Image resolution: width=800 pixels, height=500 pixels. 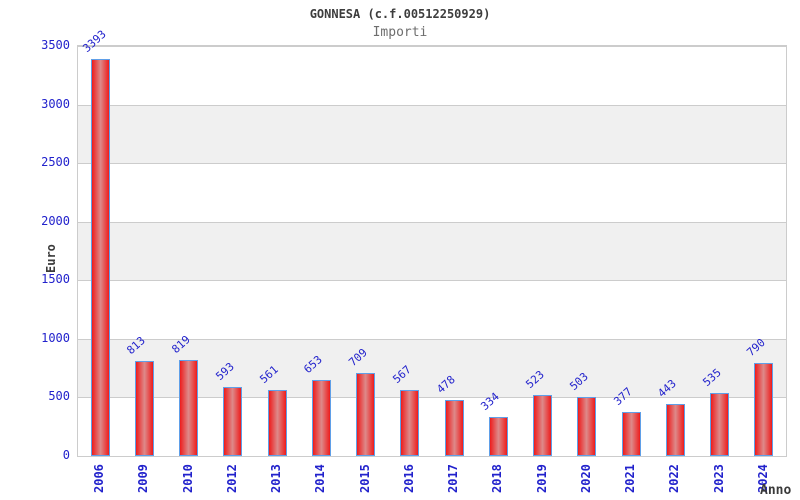 I want to click on x-tick-label: 2013, so click(x=276, y=478).